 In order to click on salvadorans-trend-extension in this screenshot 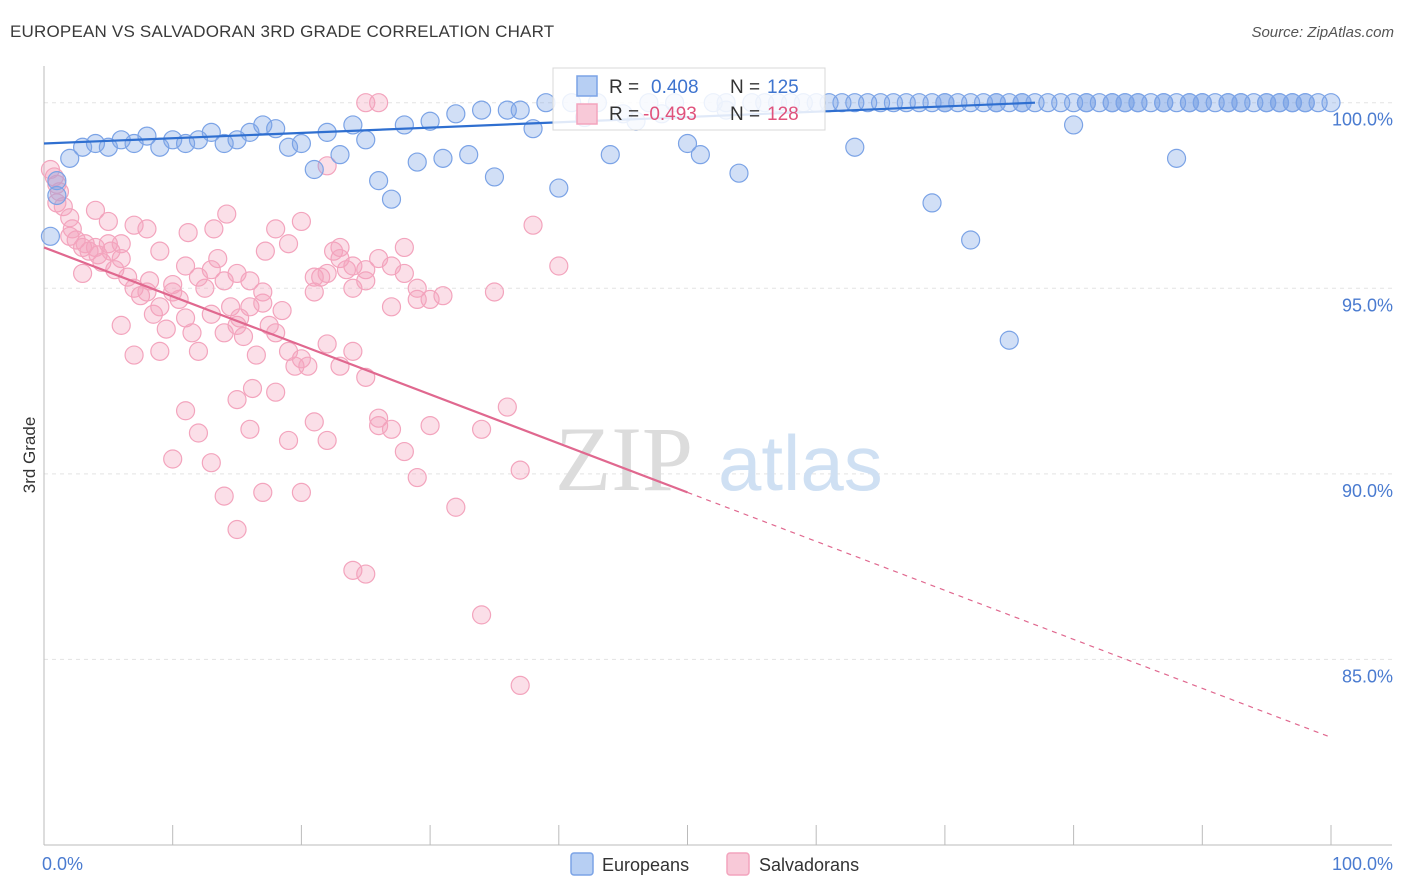, I will do `click(1009, 614)`.